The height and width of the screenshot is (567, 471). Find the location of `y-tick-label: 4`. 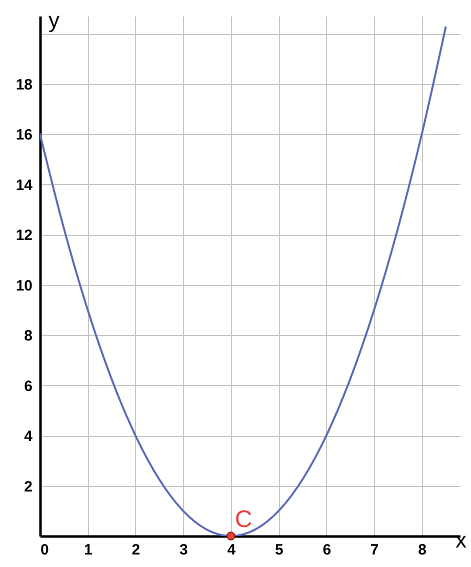

y-tick-label: 4 is located at coordinates (29, 437).